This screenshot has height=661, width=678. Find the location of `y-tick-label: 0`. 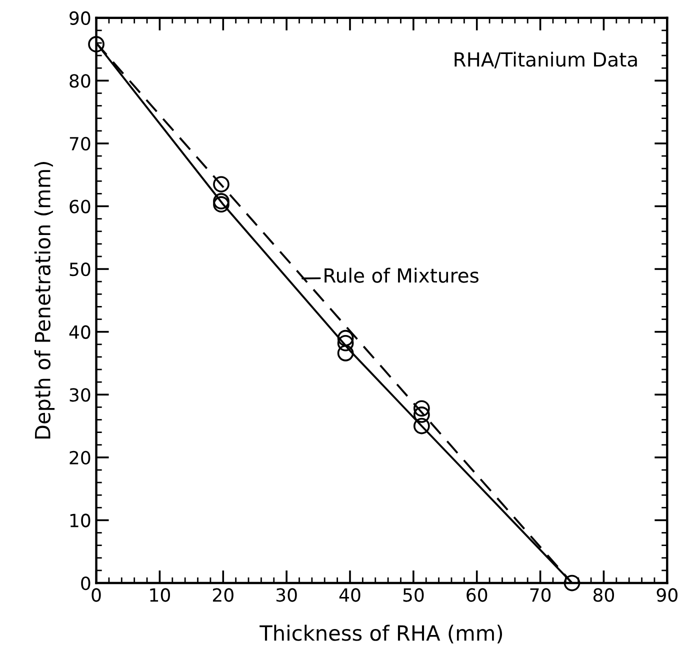

y-tick-label: 0 is located at coordinates (85, 583).